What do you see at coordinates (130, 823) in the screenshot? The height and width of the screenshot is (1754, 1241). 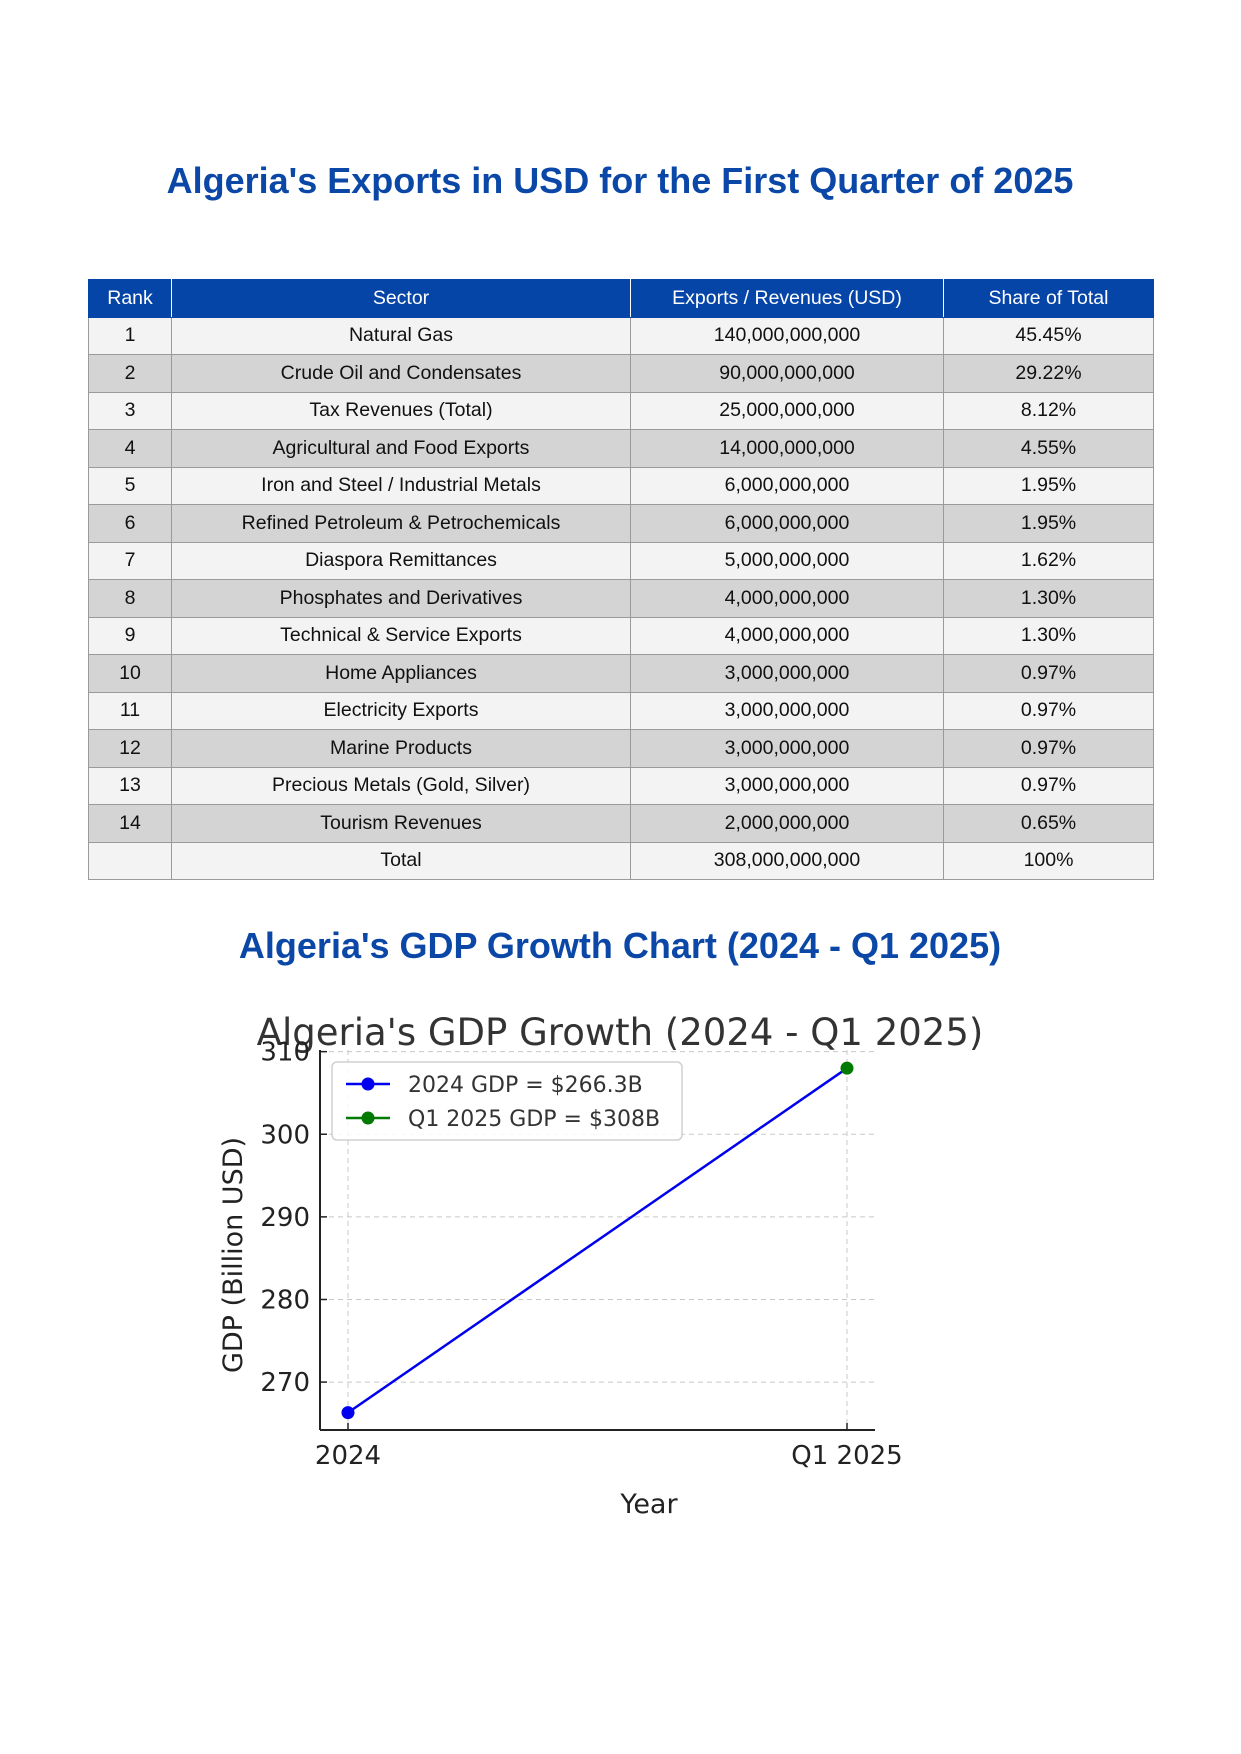 I see `rank-cell: 14` at bounding box center [130, 823].